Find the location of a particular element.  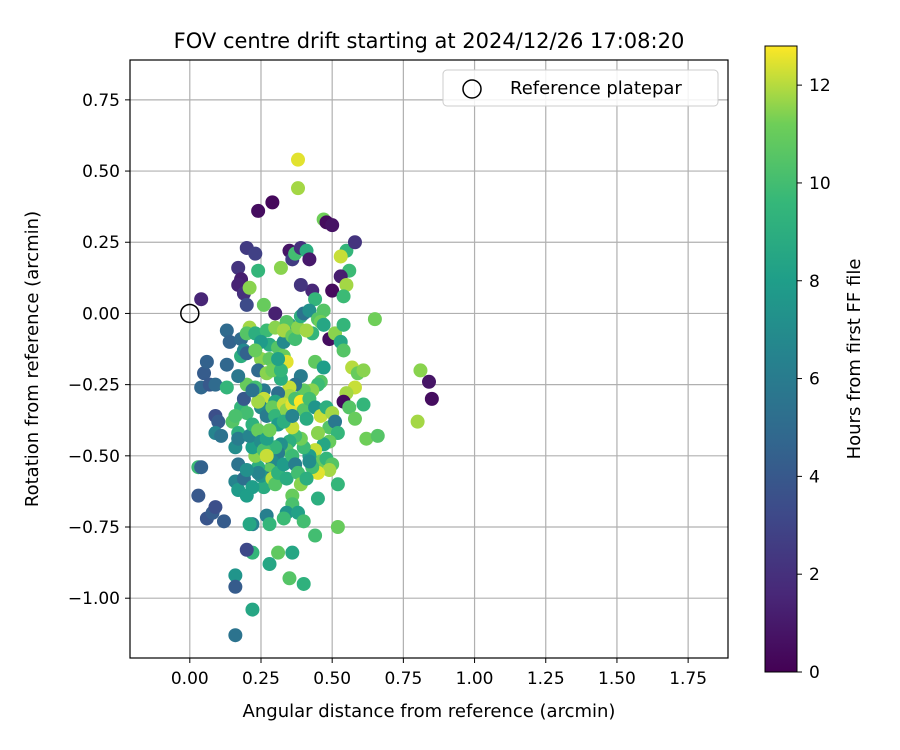

x-tick-label: 1.50 is located at coordinates (617, 679).